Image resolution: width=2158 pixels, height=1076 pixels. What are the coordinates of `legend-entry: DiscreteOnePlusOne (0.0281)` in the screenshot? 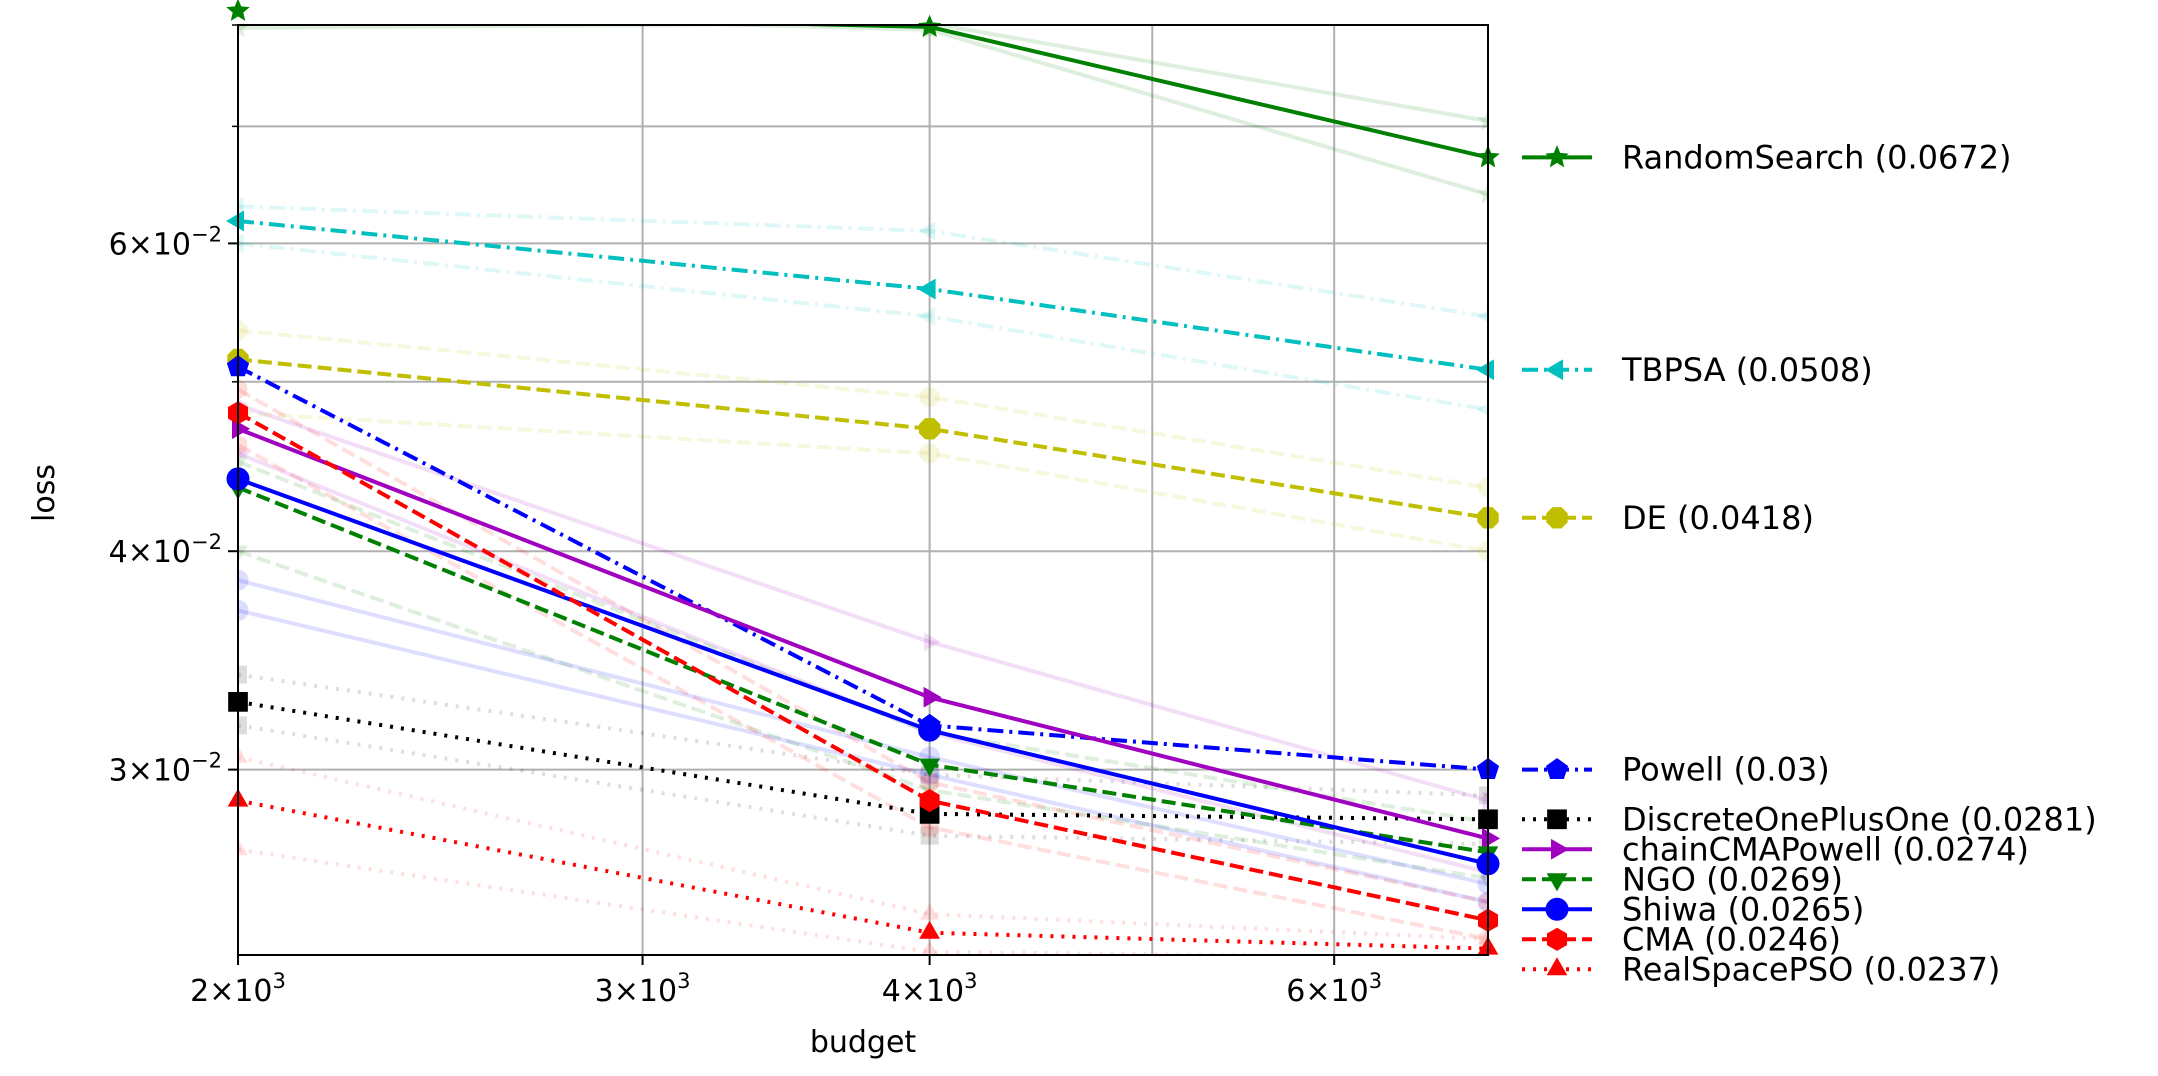 It's located at (1809, 819).